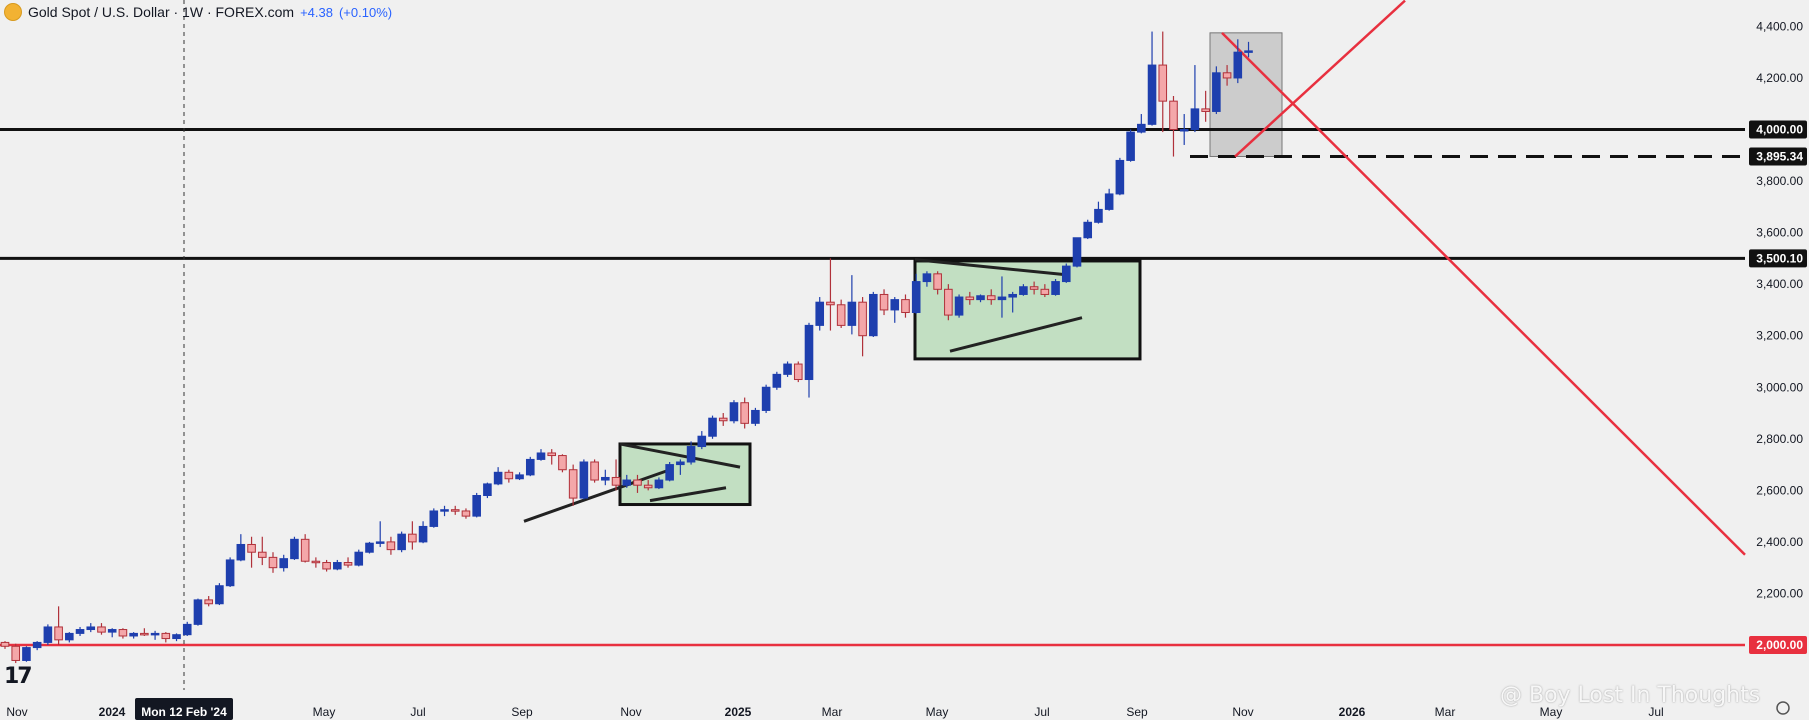 The width and height of the screenshot is (1809, 720). I want to click on symbol-title: Gold Spot / U.S. Dollar · 1W · FOREX.com, so click(161, 12).